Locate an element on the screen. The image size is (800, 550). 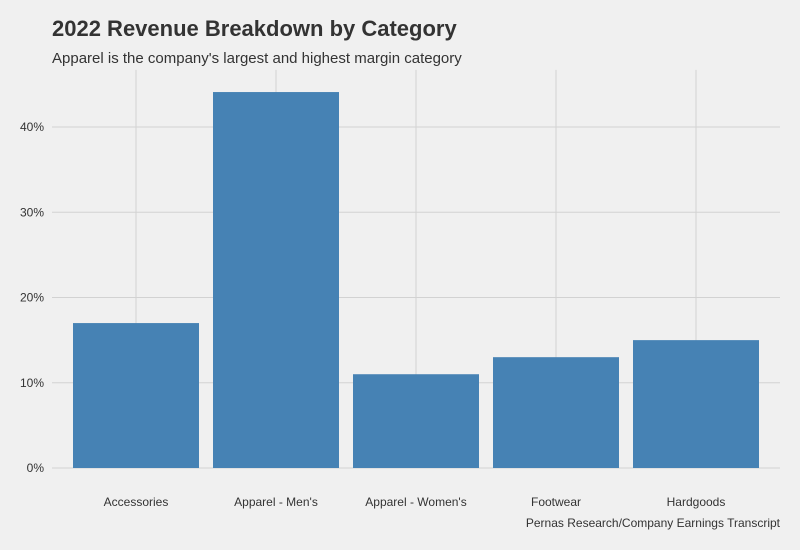
y-tick-label: 30% is located at coordinates (32, 212).